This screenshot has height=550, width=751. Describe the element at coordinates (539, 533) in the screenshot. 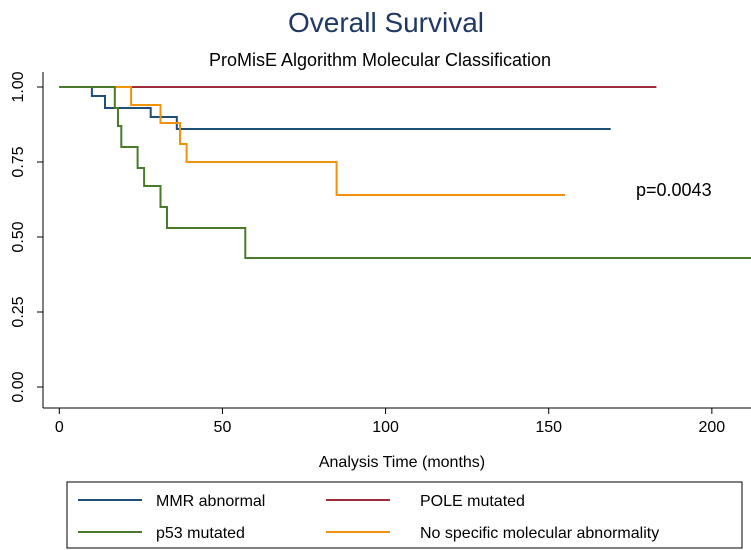

I see `legend-label-no-specific-molecular-abnormality: No specific molecular abnormality` at that location.